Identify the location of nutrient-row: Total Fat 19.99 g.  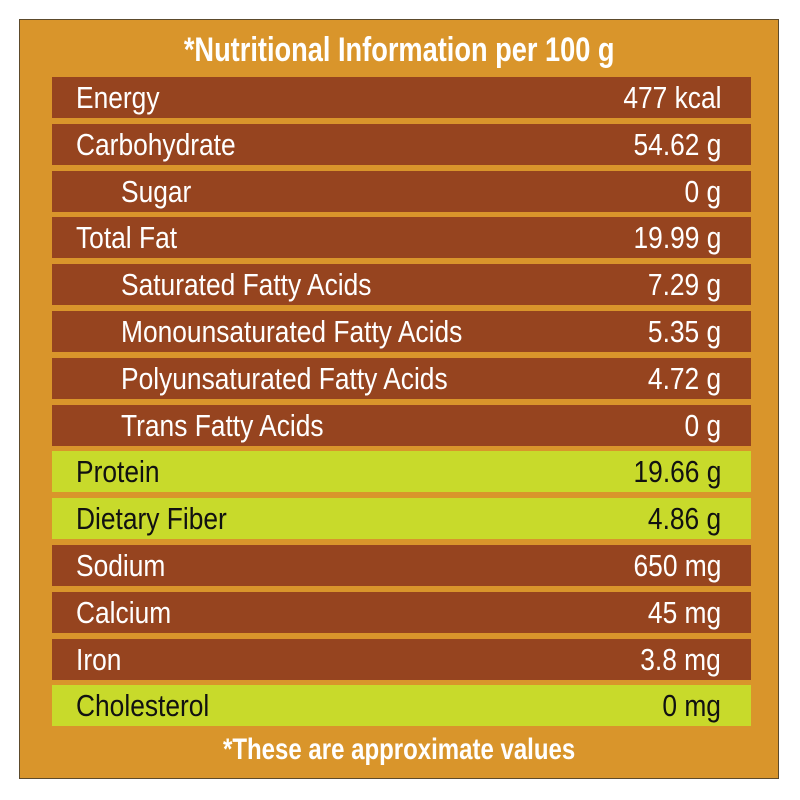
(401, 238).